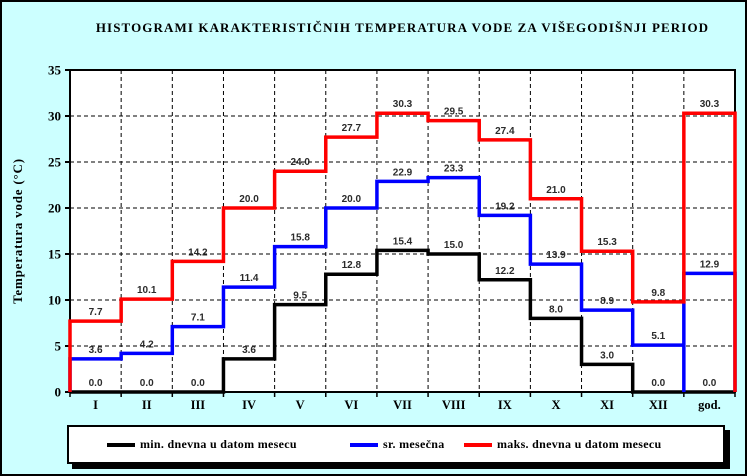 This screenshot has width=747, height=476. Describe the element at coordinates (555, 405) in the screenshot. I see `x-tick-label: X` at that location.